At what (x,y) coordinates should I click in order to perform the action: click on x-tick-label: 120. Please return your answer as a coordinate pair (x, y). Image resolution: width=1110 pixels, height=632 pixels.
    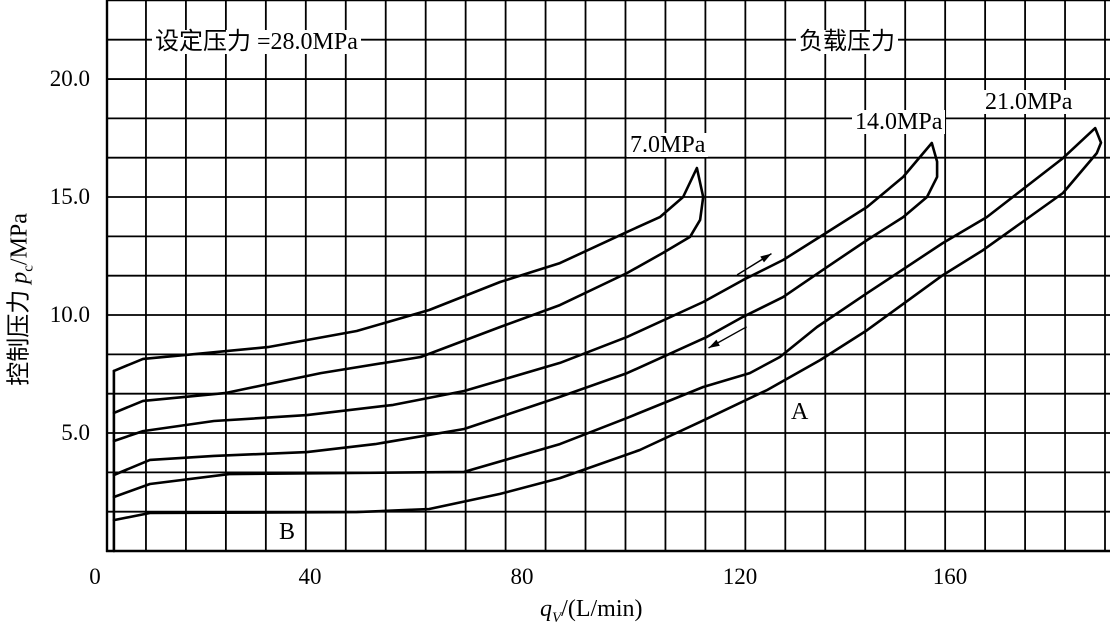
    Looking at the image, I should click on (740, 576).